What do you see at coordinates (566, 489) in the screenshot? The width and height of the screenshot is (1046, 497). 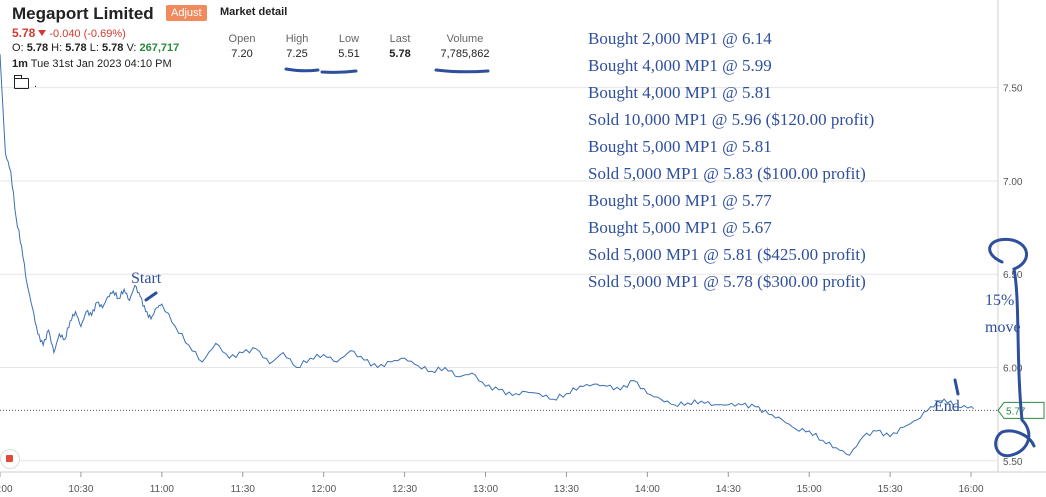 I see `x-tick-label: 13:30` at bounding box center [566, 489].